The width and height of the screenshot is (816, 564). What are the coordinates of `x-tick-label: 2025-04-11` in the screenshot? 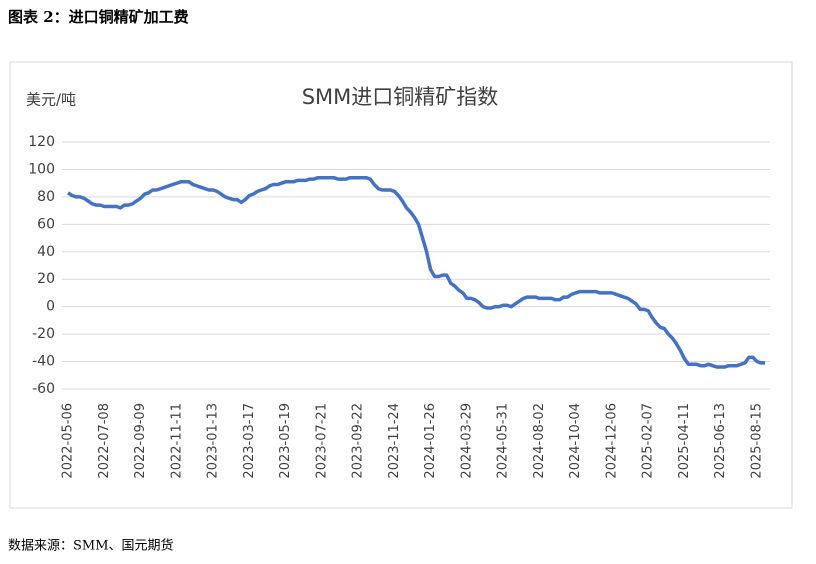 It's located at (684, 441).